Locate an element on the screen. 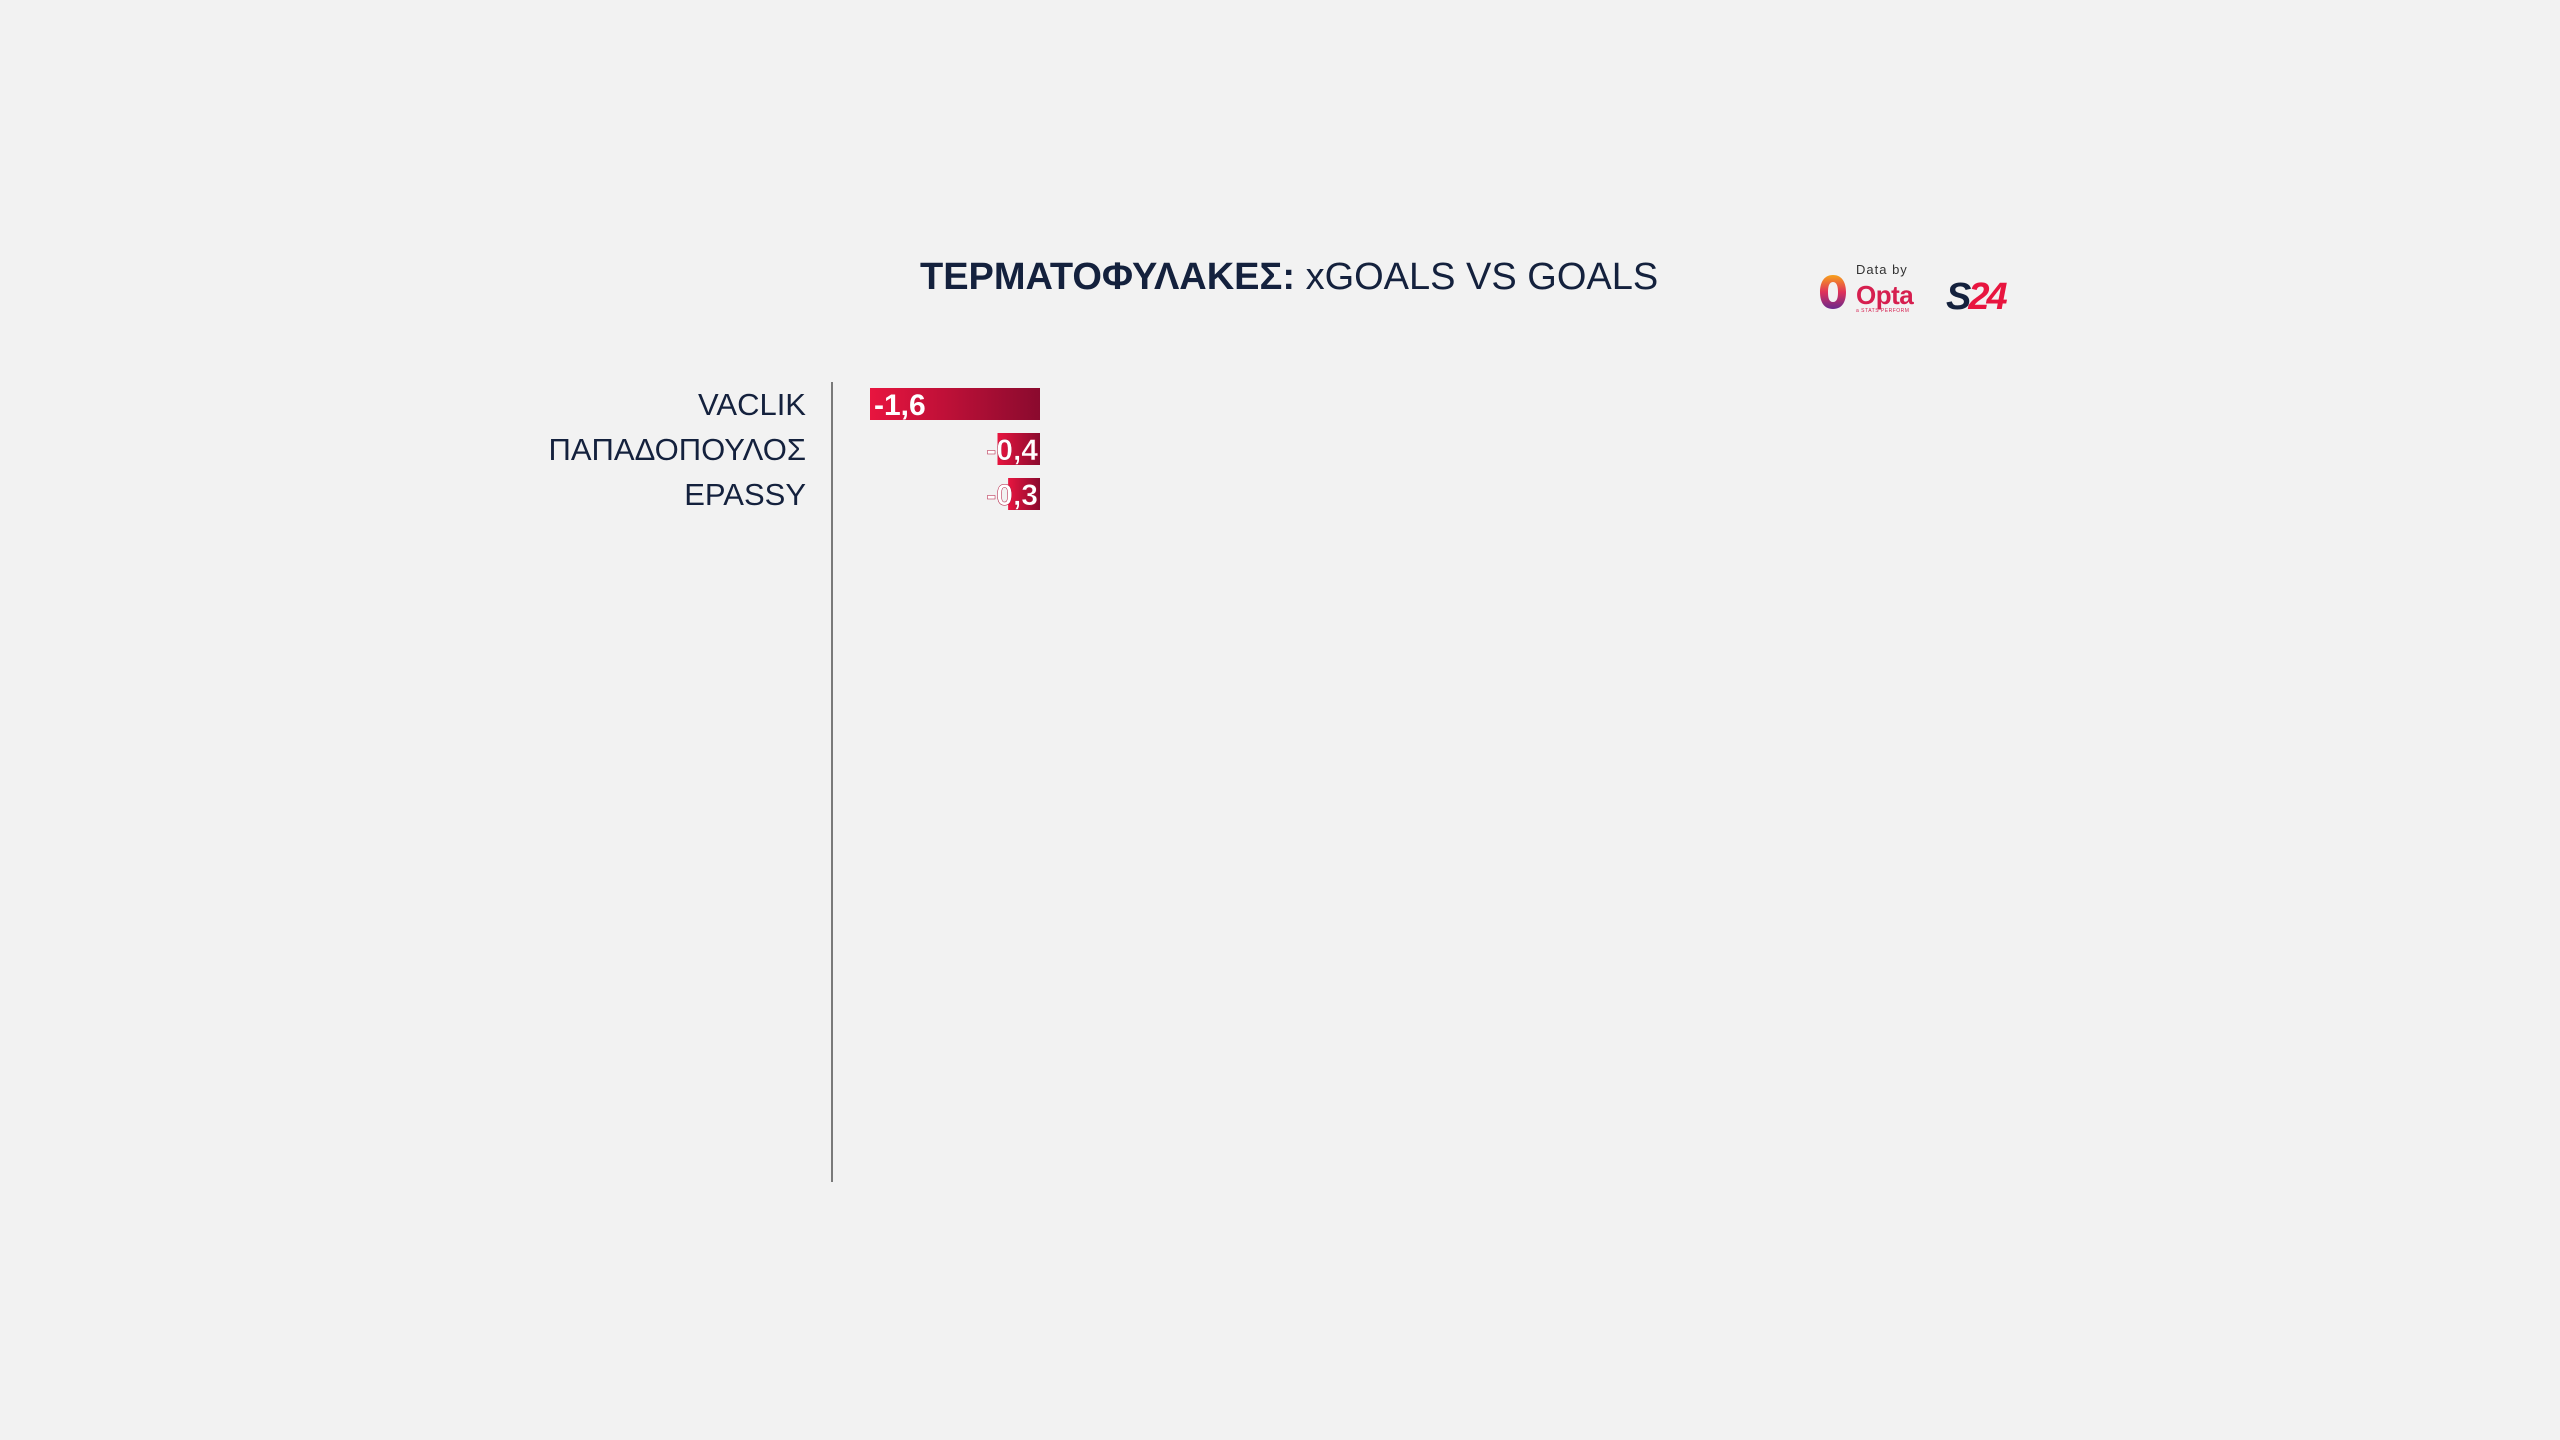  opta-logo-subtext: a STATS PERFORM is located at coordinates (1883, 311).